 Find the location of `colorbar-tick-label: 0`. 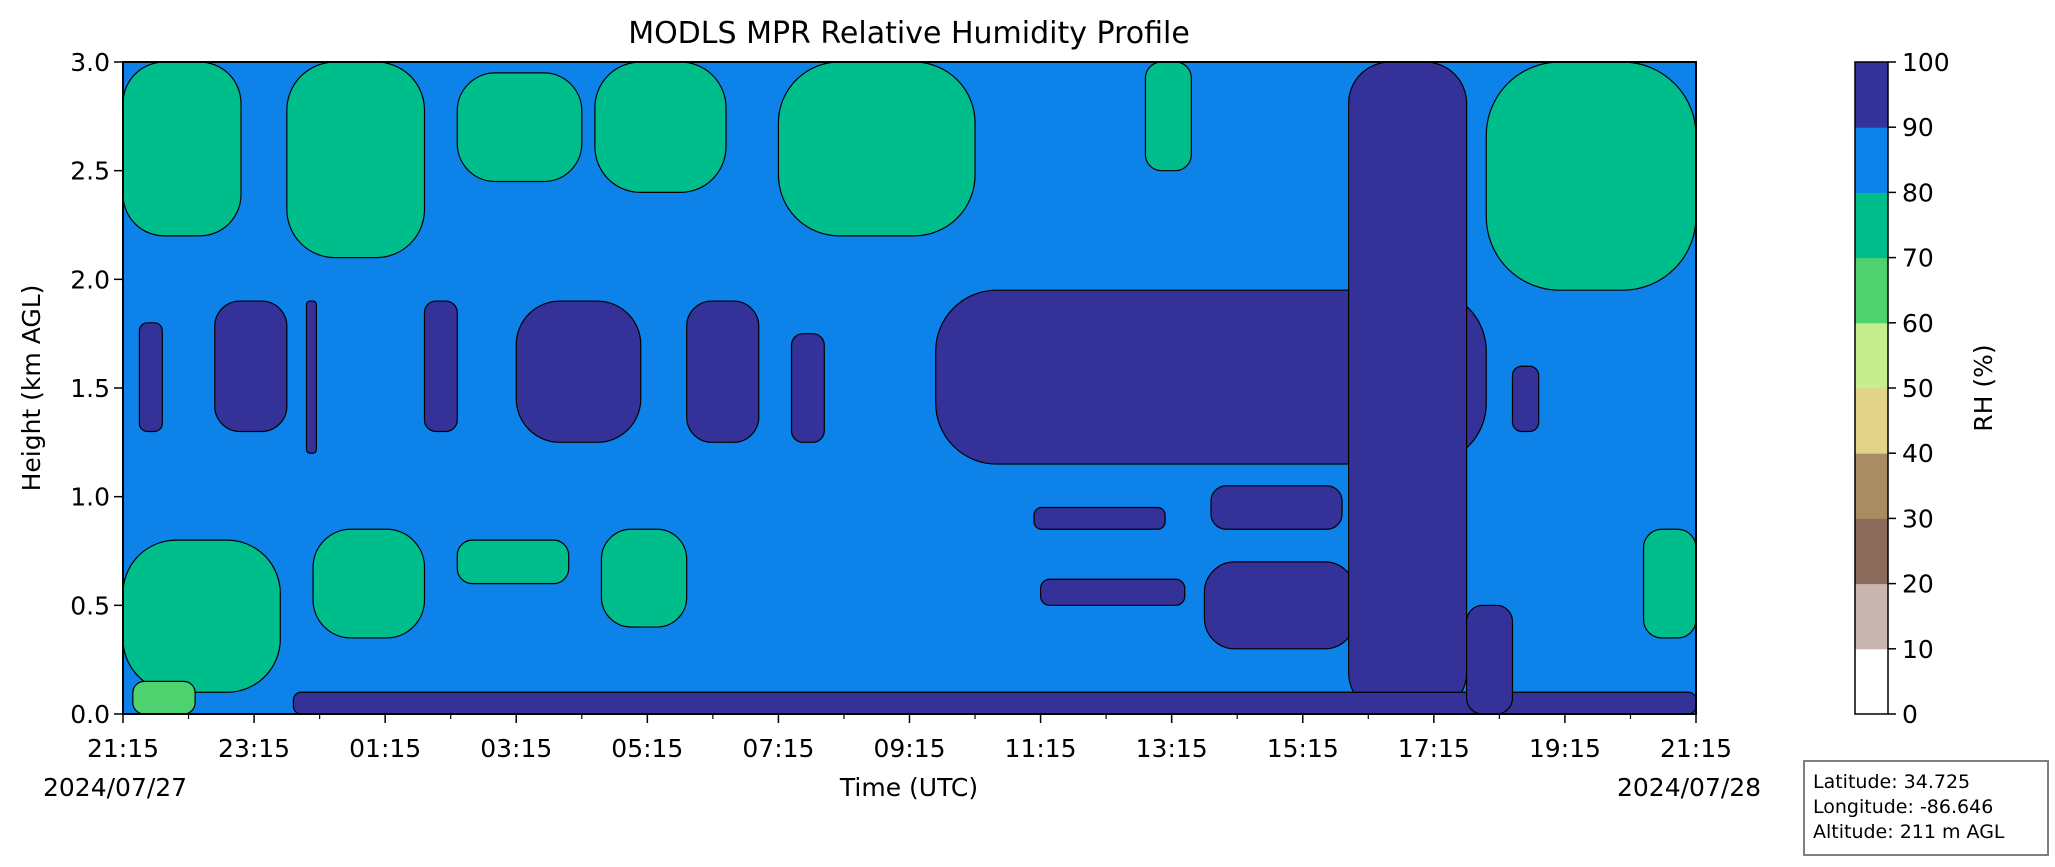

colorbar-tick-label: 0 is located at coordinates (1910, 714).